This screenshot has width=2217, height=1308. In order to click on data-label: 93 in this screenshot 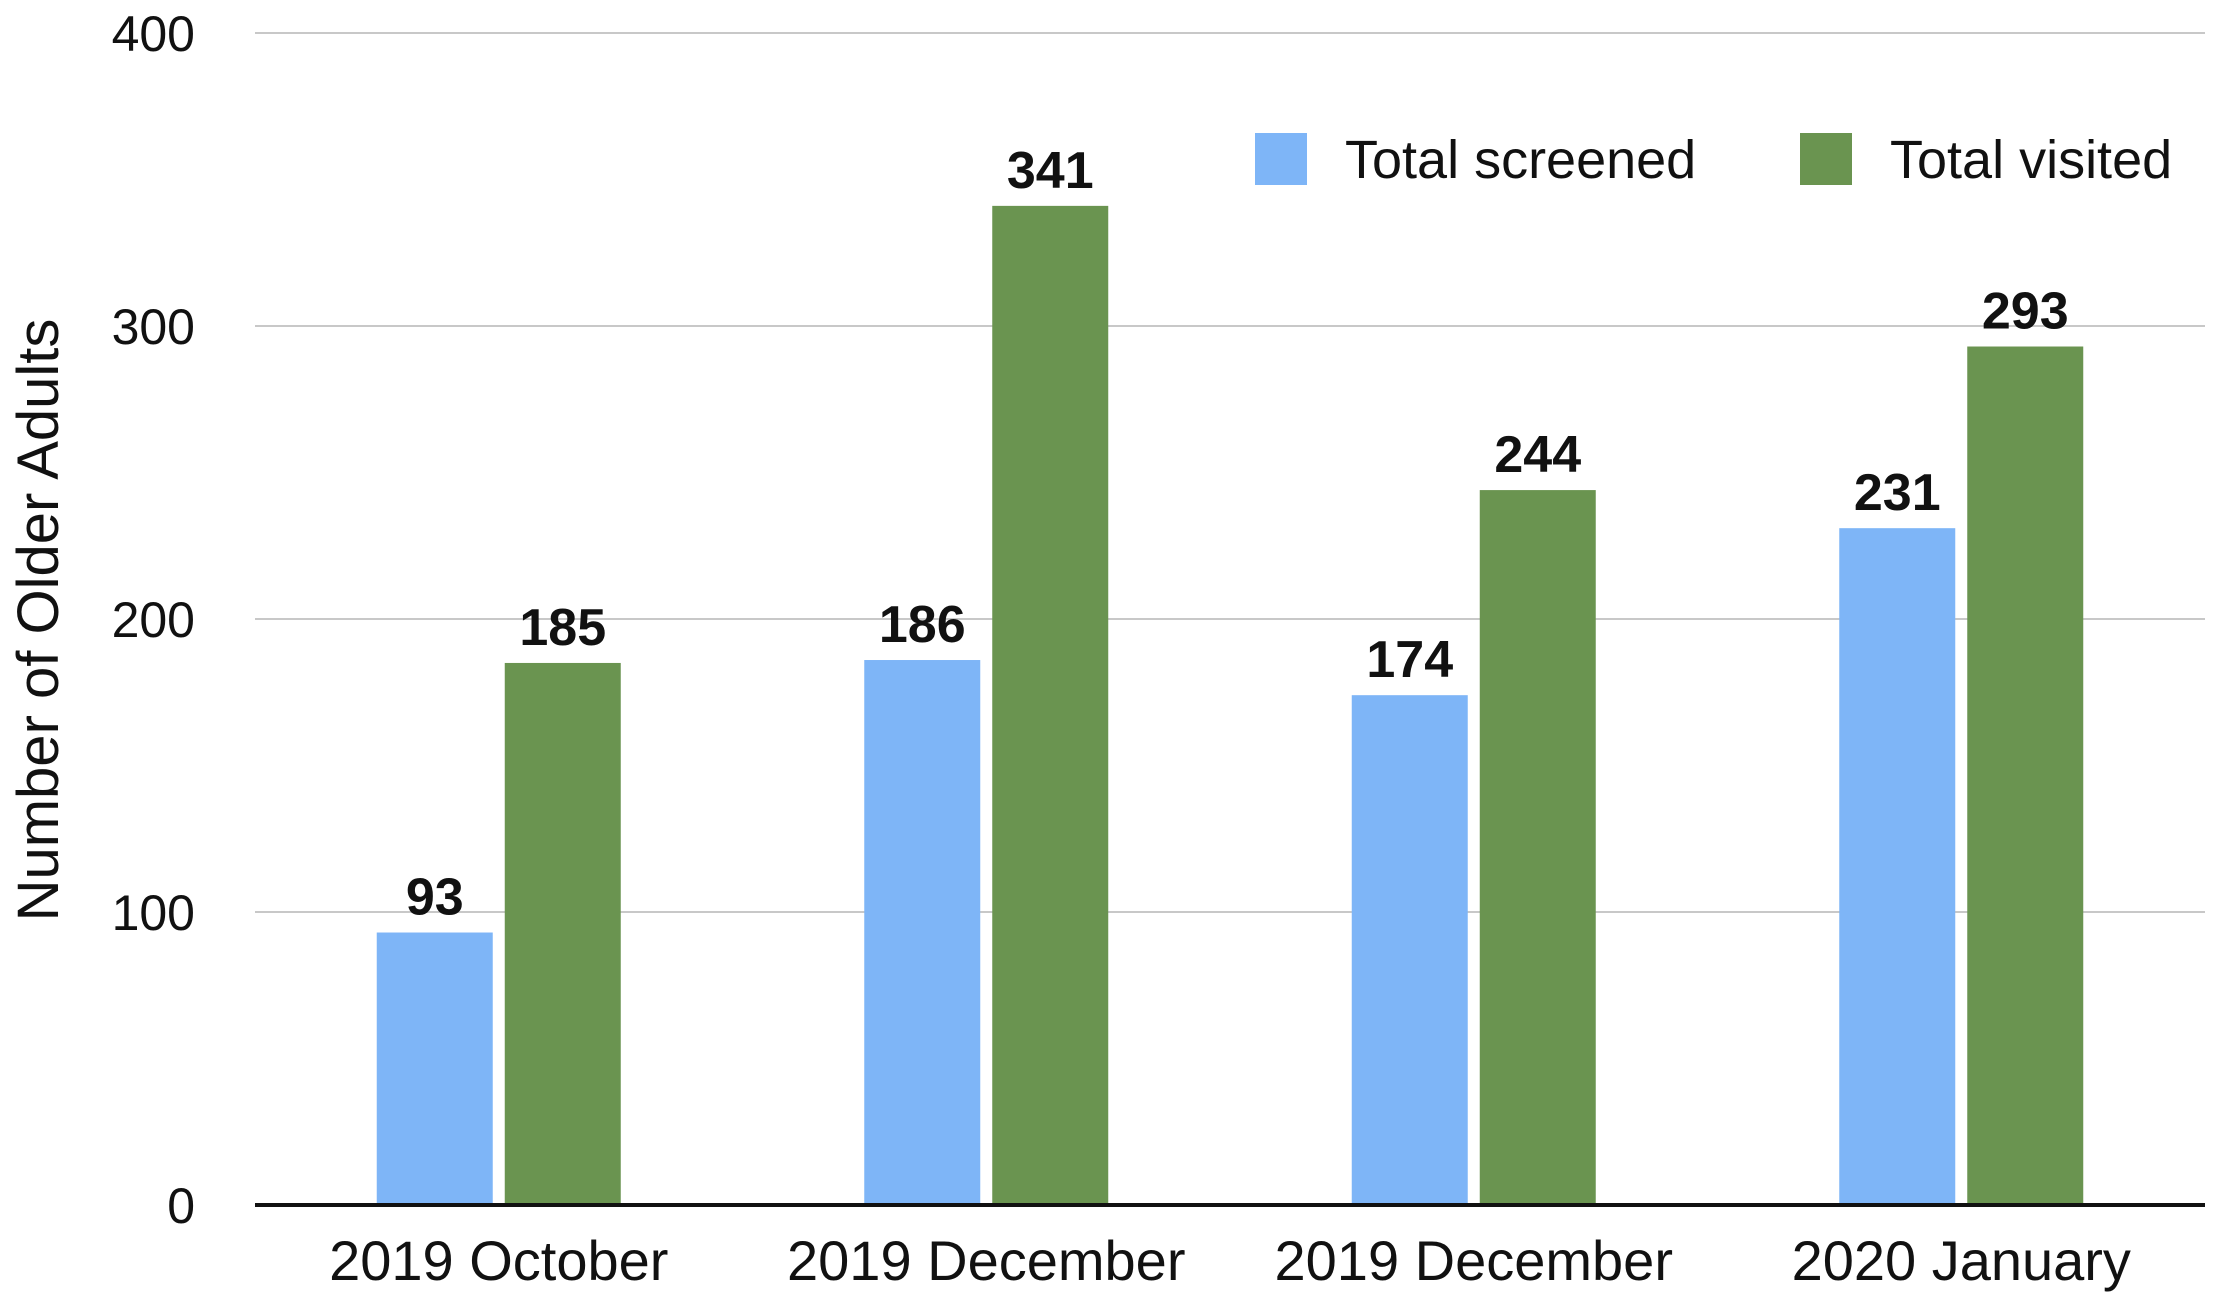, I will do `click(435, 898)`.